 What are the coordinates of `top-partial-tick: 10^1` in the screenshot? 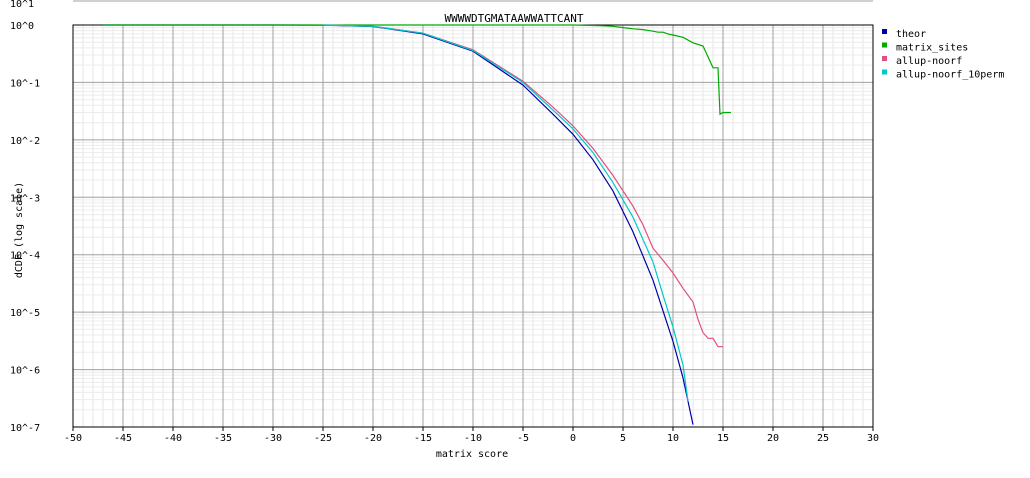 It's located at (22, 5).